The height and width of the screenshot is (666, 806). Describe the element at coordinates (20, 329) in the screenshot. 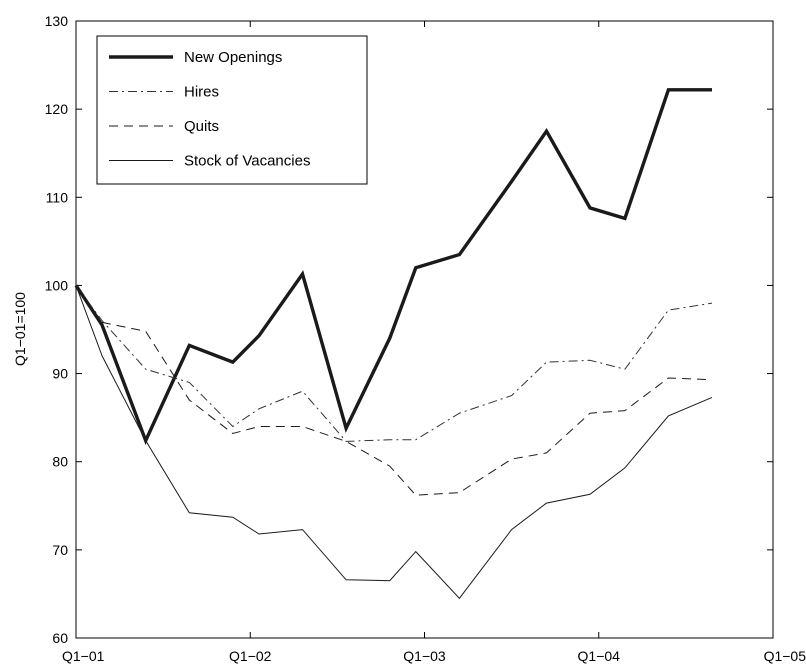

I see `y-axis-label: Q1−01=100` at that location.